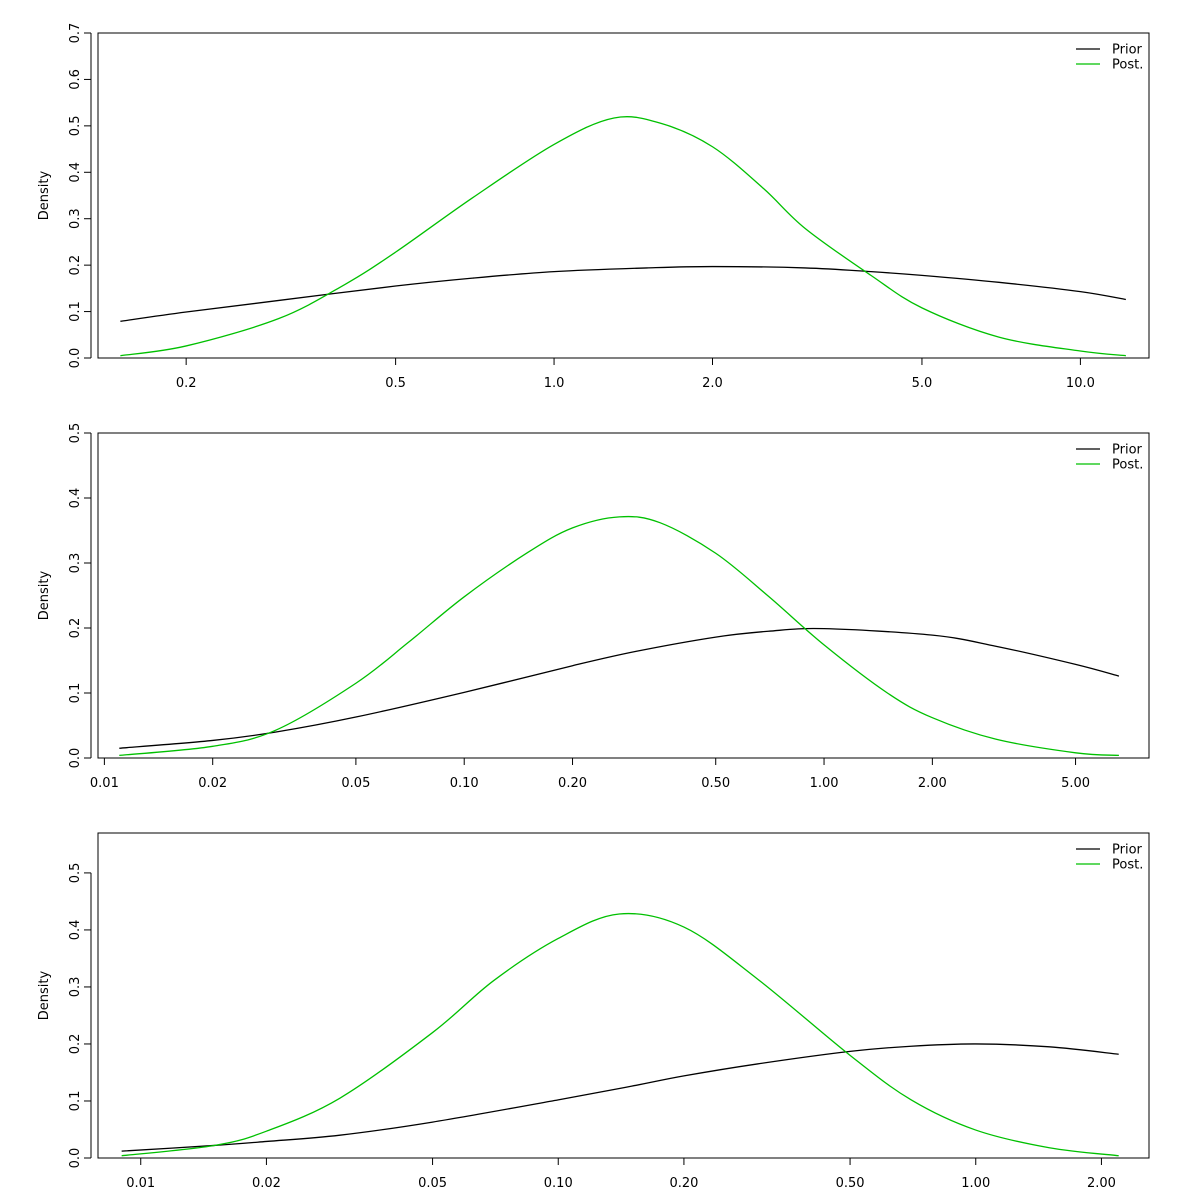 This screenshot has width=1200, height=1200. What do you see at coordinates (75, 33) in the screenshot?
I see `y-tick-label: 0.7` at bounding box center [75, 33].